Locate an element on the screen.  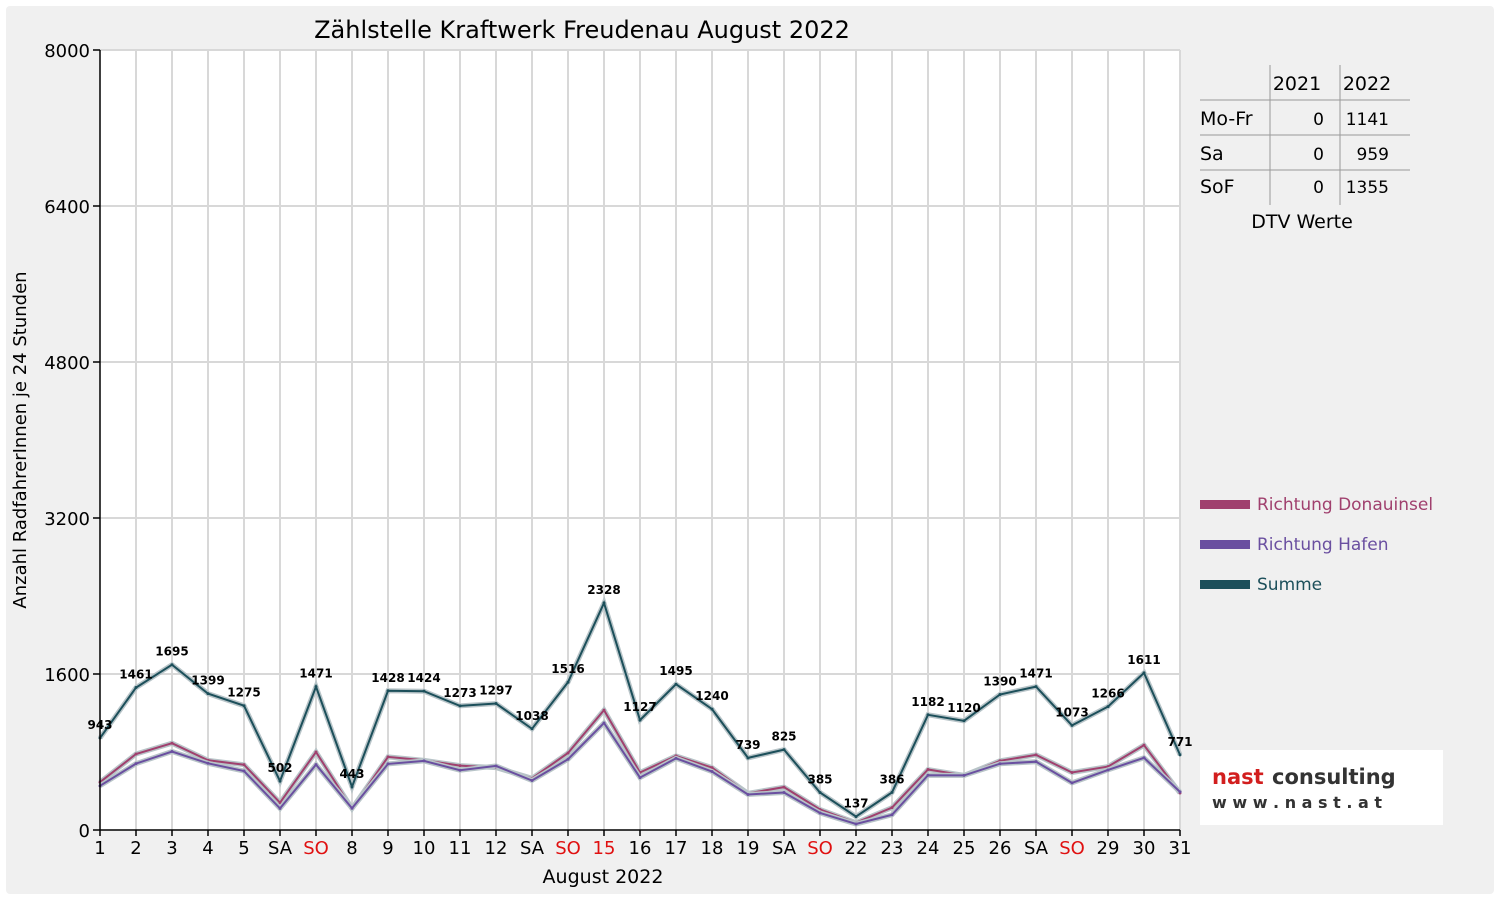
x-tick-label: 11 is located at coordinates (460, 848).